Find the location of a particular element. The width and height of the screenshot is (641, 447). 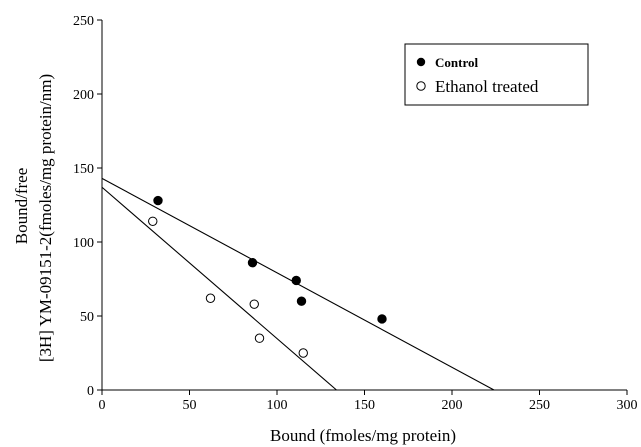

y-tick-label: 200 is located at coordinates (83, 95).